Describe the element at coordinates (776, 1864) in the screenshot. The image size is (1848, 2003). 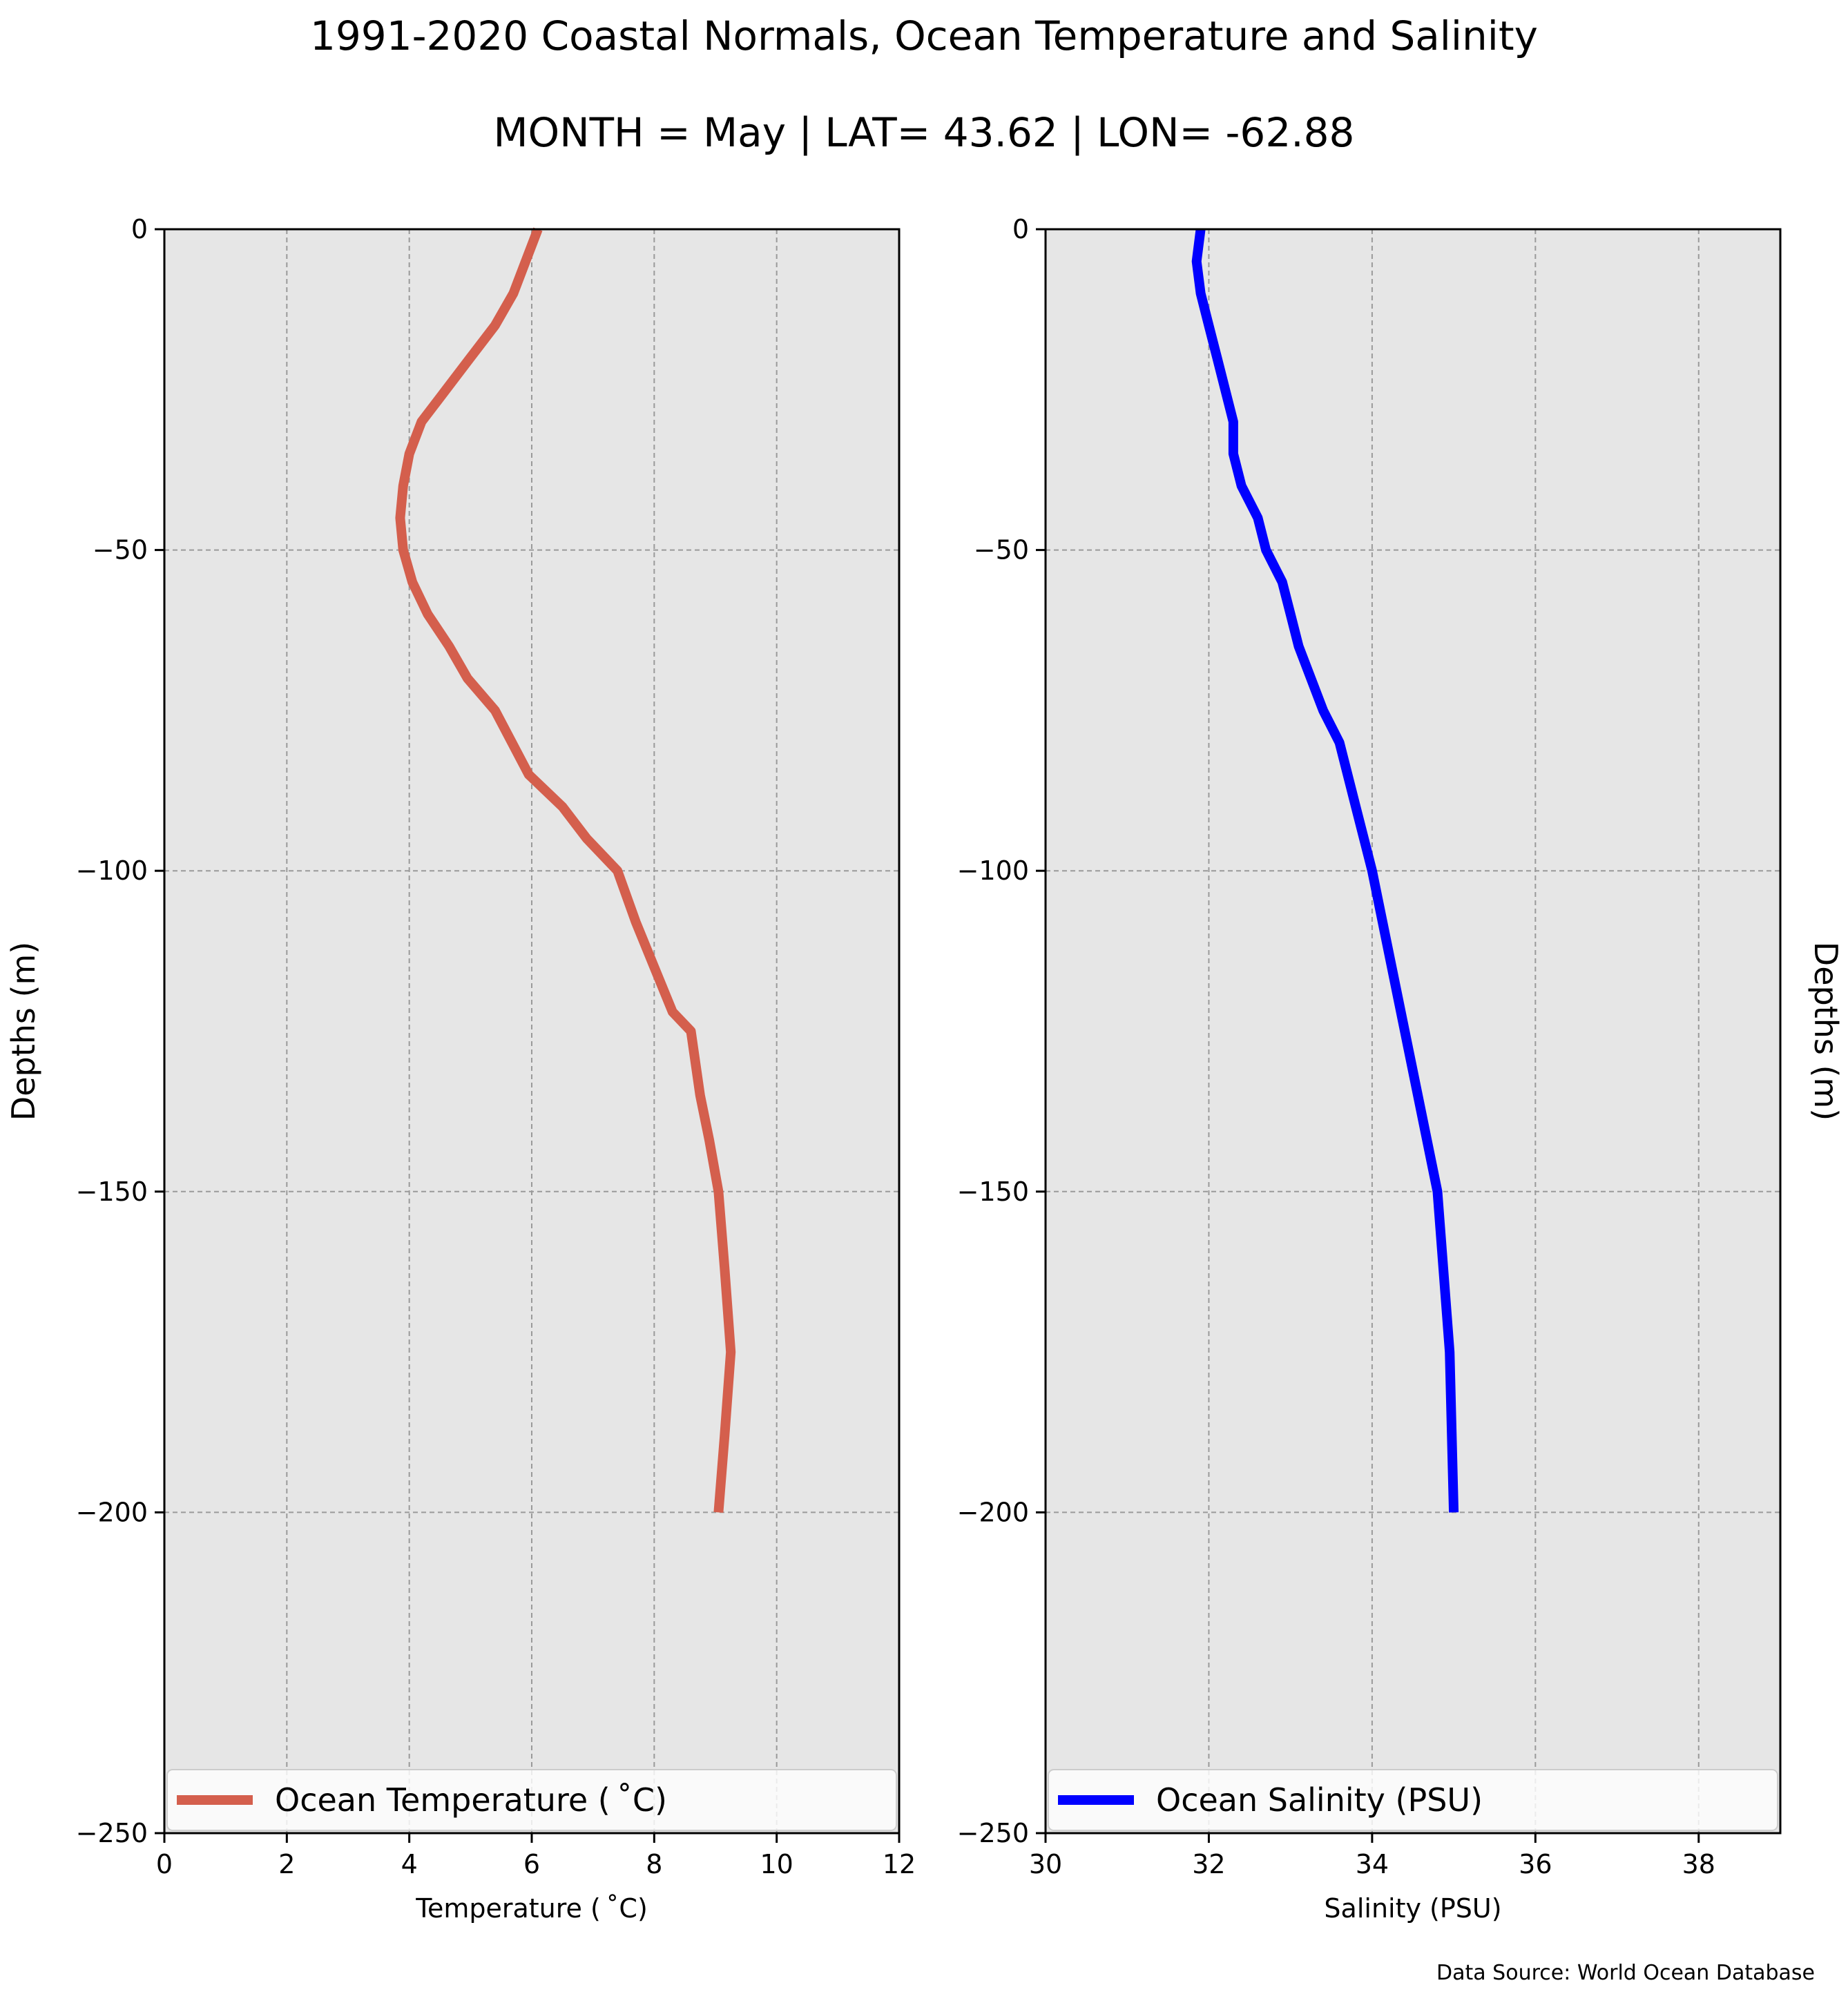
I see `x-tick-label: 10` at that location.